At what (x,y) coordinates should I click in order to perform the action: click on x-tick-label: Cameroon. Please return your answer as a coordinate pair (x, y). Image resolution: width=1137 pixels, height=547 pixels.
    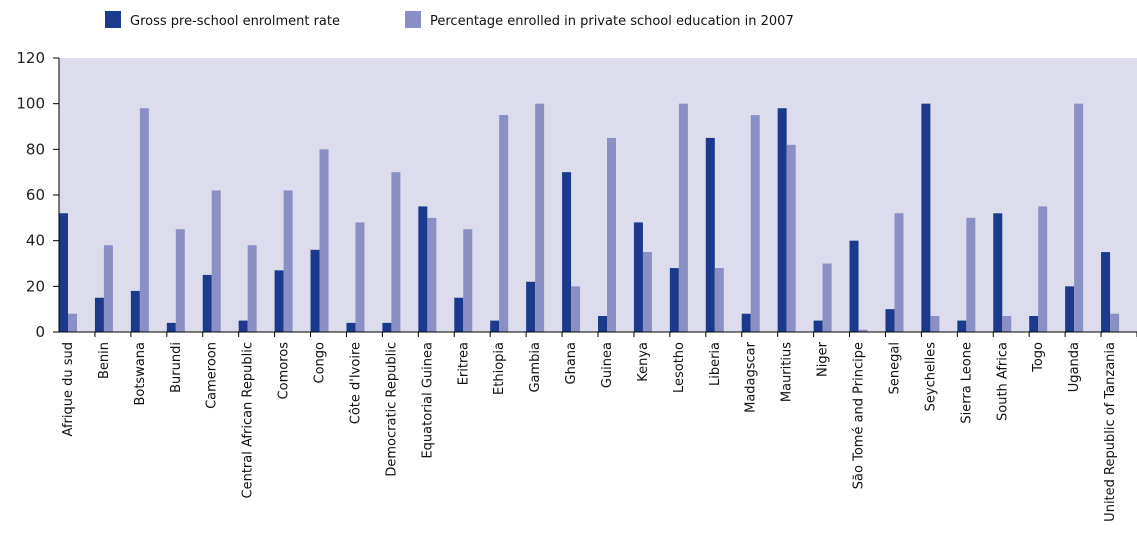
    Looking at the image, I should click on (212, 375).